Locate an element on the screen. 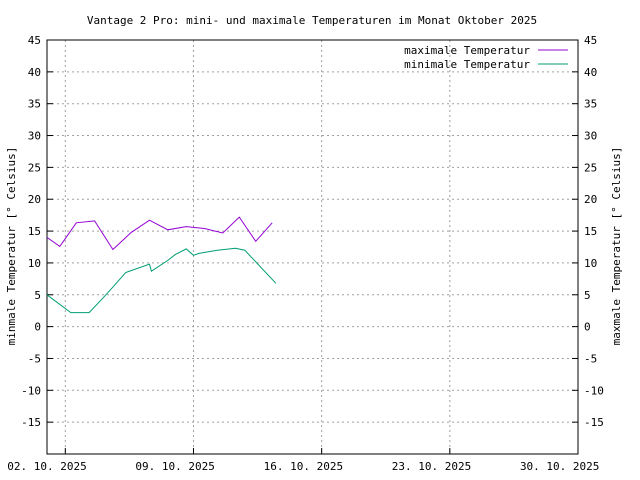 Image resolution: width=640 pixels, height=480 pixels. y-tick-label-left: -15 is located at coordinates (31, 422).